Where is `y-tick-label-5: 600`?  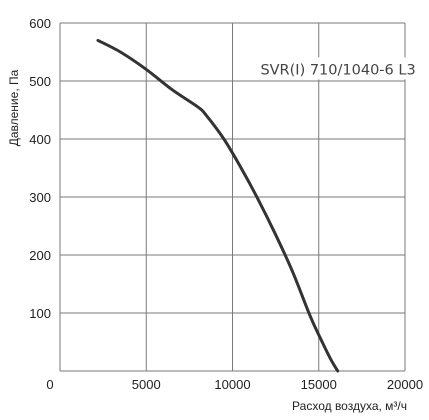 y-tick-label-5: 600 is located at coordinates (40, 23).